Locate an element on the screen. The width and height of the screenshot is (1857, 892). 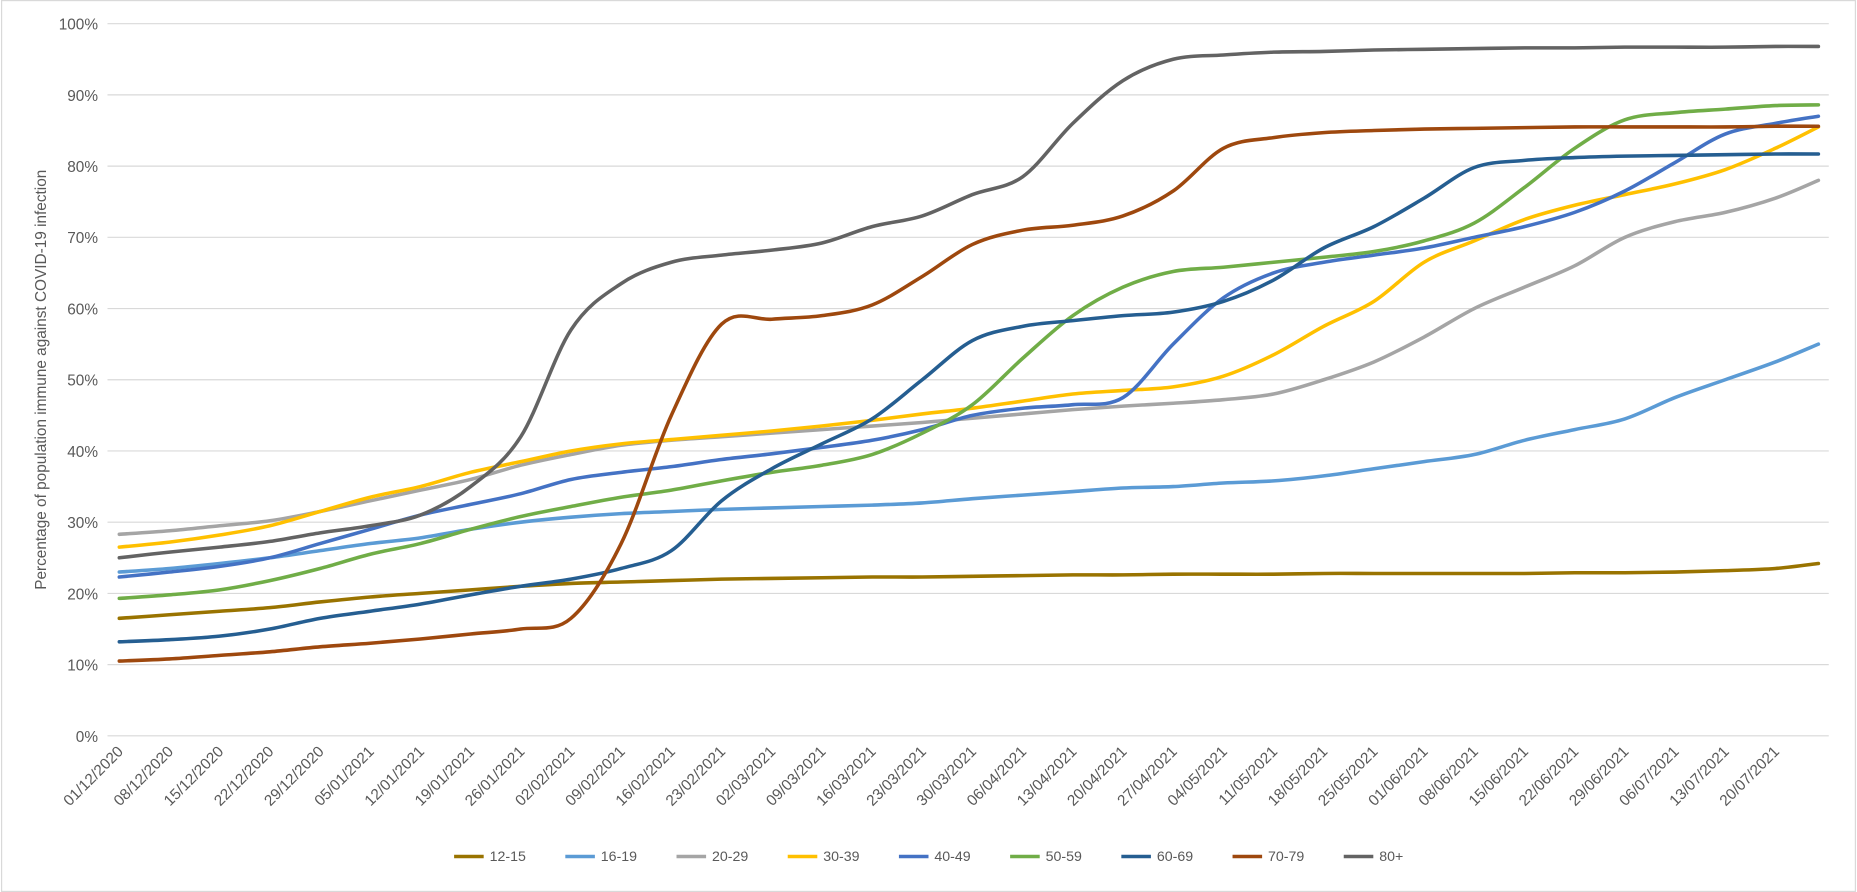
y-tick-label: 60% is located at coordinates (82, 309).